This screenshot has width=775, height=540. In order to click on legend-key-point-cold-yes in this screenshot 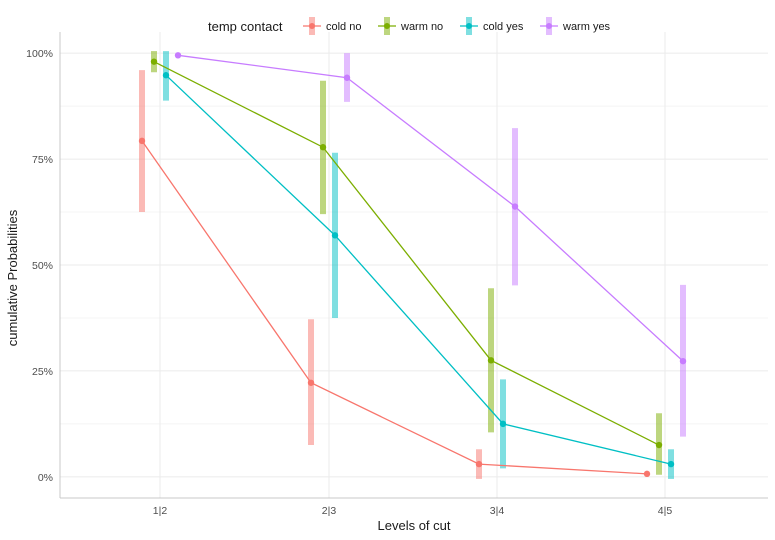, I will do `click(469, 26)`.